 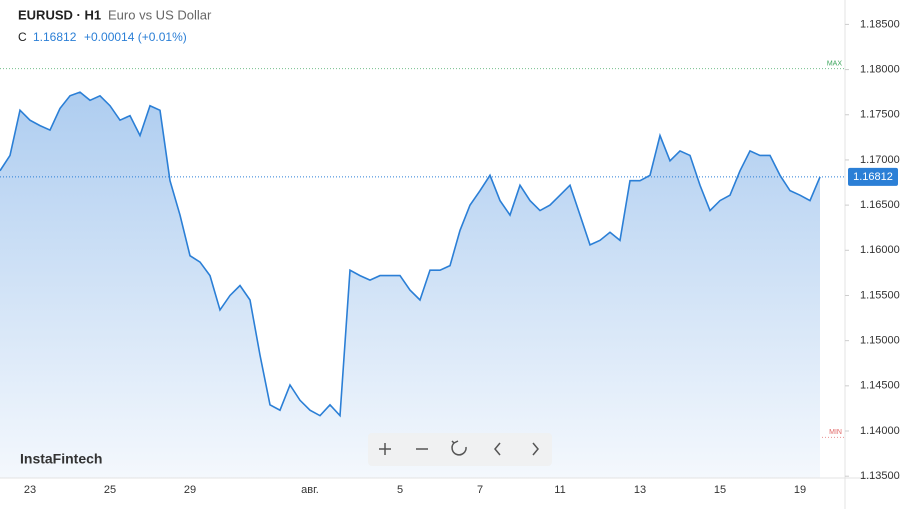 I want to click on close-label: C, so click(x=22, y=37).